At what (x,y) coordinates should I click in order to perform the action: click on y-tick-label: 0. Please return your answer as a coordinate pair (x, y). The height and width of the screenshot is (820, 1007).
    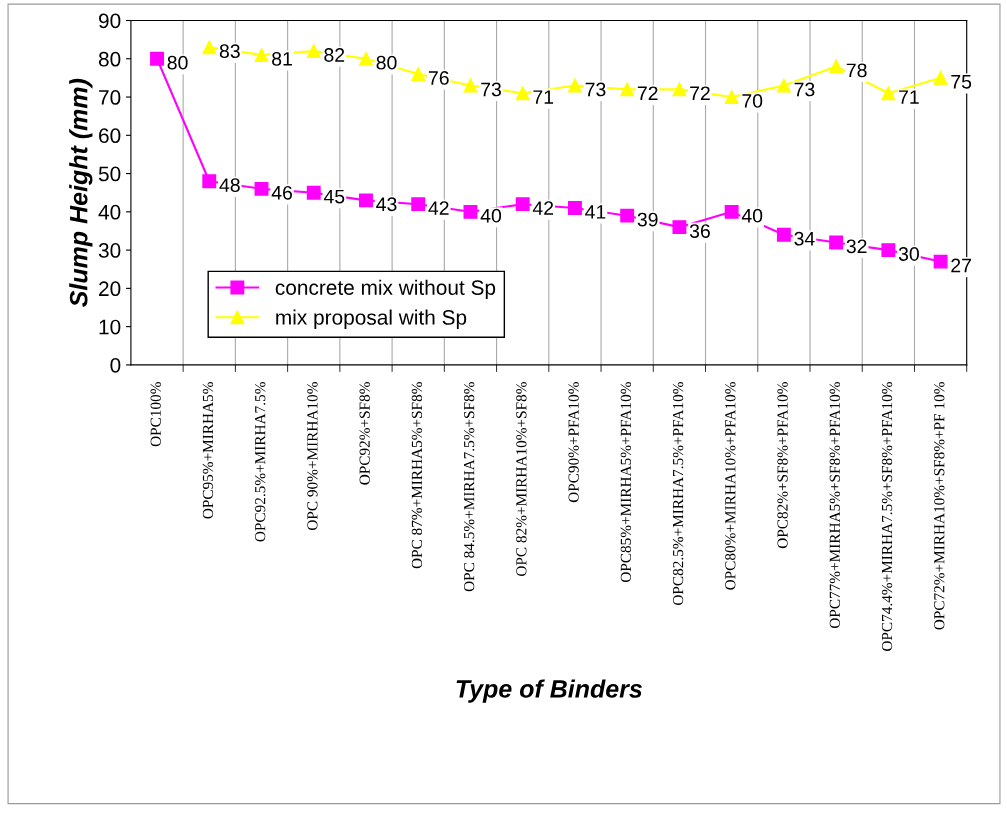
    Looking at the image, I should click on (115, 365).